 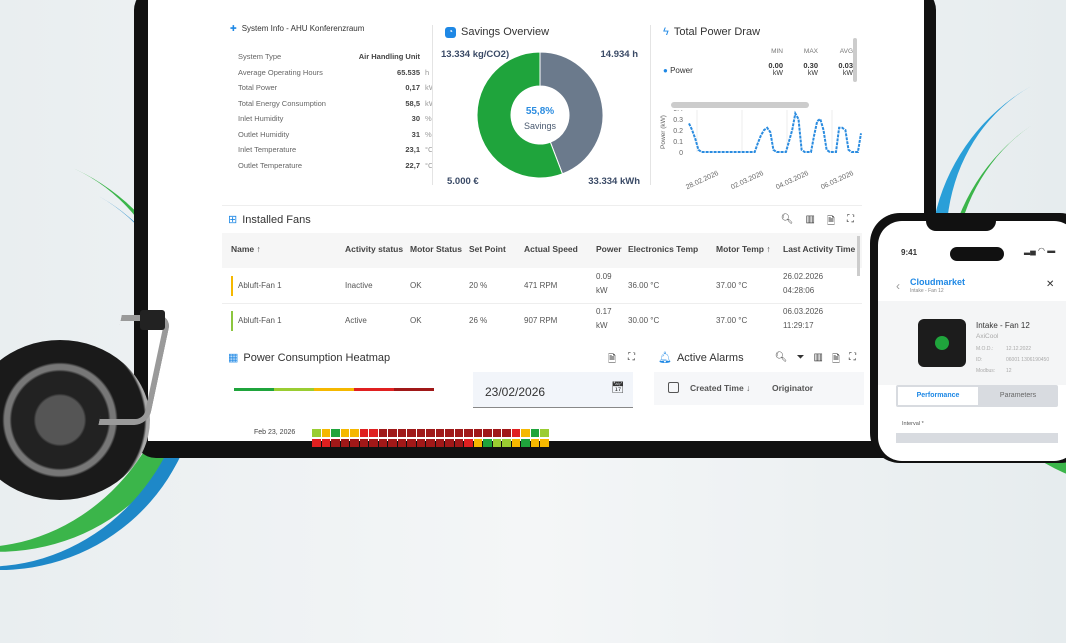 I want to click on device-name: Intake - Fan 12, so click(x=1003, y=325).